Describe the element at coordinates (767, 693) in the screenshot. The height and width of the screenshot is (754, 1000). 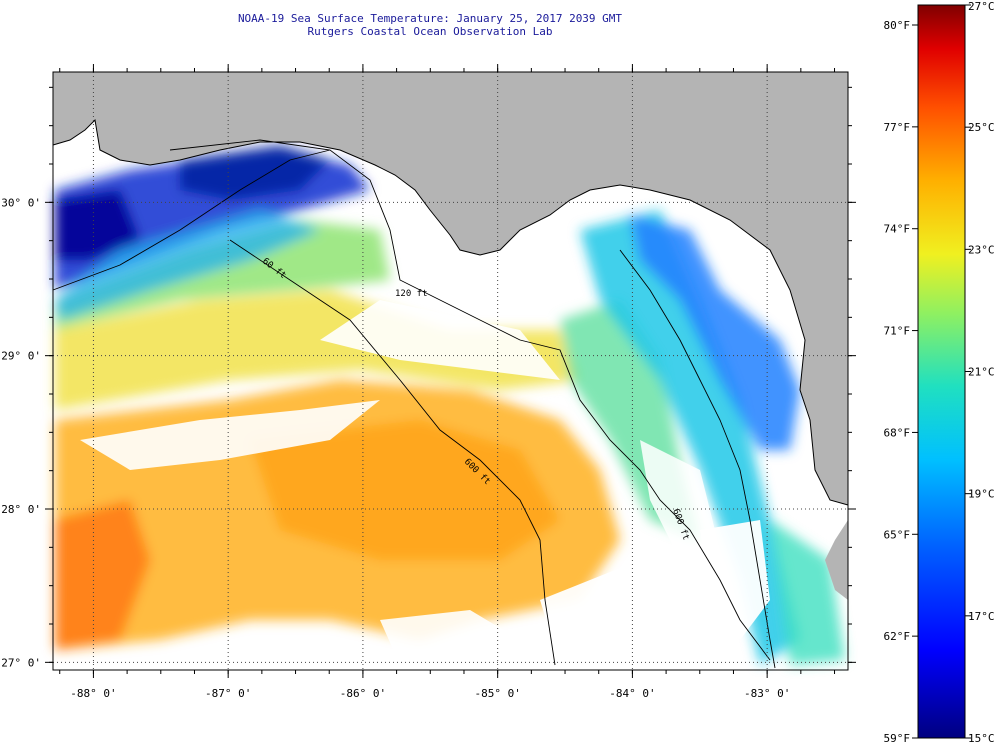
I see `lon-tick-label: -83° 0'` at that location.